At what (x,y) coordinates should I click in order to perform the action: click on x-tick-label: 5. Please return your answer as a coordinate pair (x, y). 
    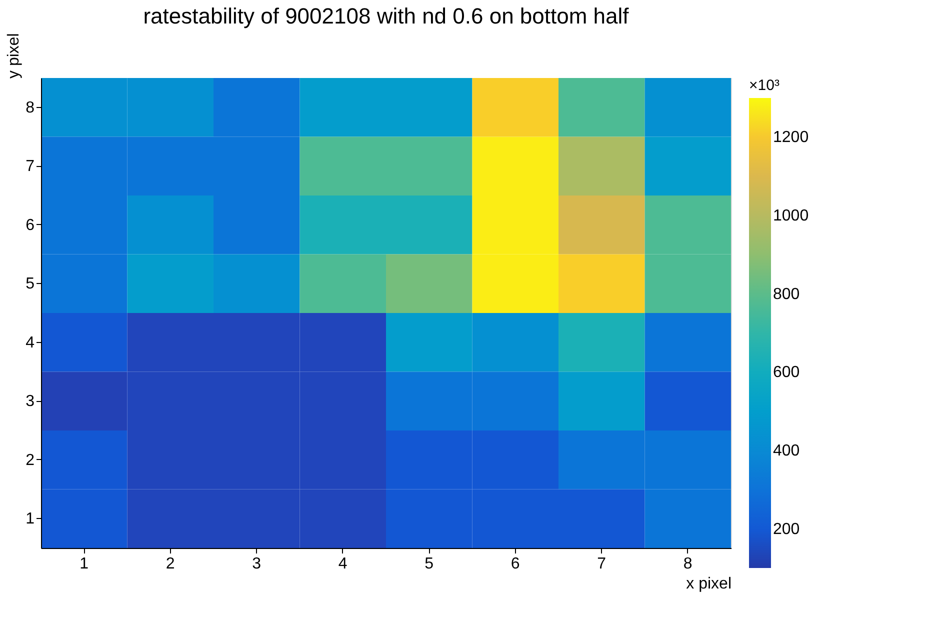
    Looking at the image, I should click on (429, 564).